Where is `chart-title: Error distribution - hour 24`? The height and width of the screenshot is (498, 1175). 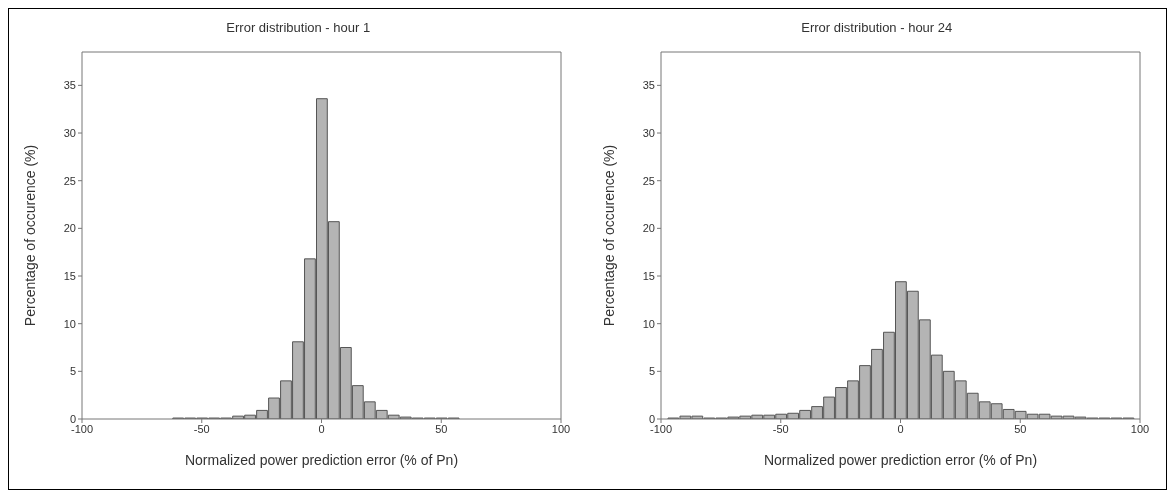
chart-title: Error distribution - hour 24 is located at coordinates (877, 28).